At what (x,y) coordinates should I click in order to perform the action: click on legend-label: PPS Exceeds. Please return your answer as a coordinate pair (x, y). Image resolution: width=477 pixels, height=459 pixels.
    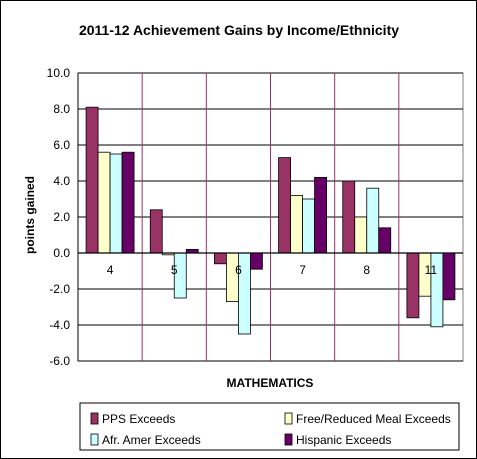
    Looking at the image, I should click on (138, 419).